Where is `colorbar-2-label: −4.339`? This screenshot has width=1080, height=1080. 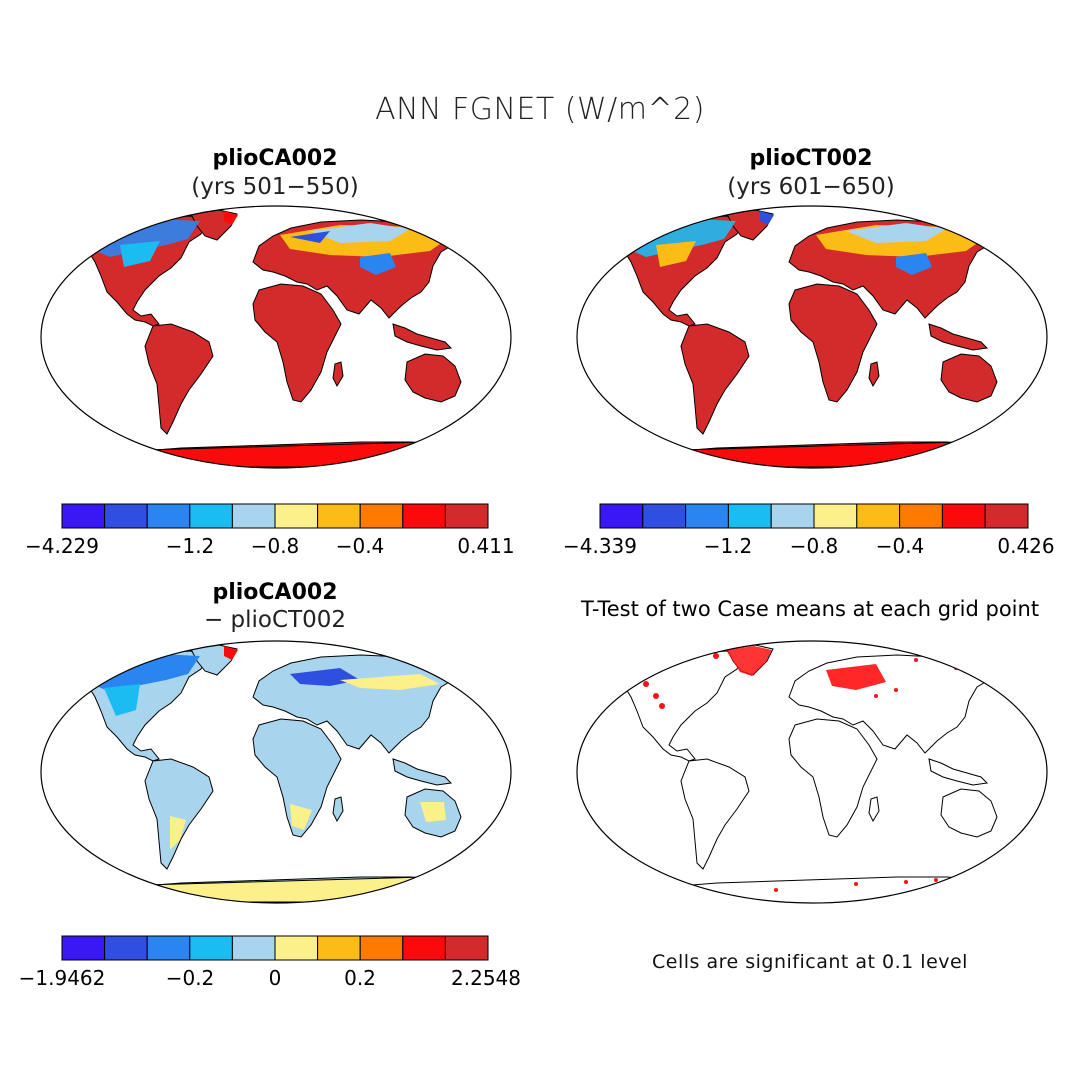 colorbar-2-label: −4.339 is located at coordinates (600, 546).